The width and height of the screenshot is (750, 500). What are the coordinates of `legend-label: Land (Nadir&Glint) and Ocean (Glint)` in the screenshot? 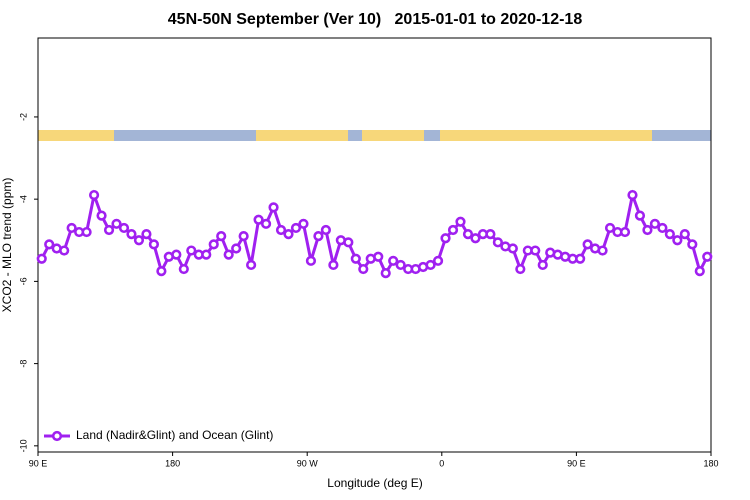 It's located at (174, 435).